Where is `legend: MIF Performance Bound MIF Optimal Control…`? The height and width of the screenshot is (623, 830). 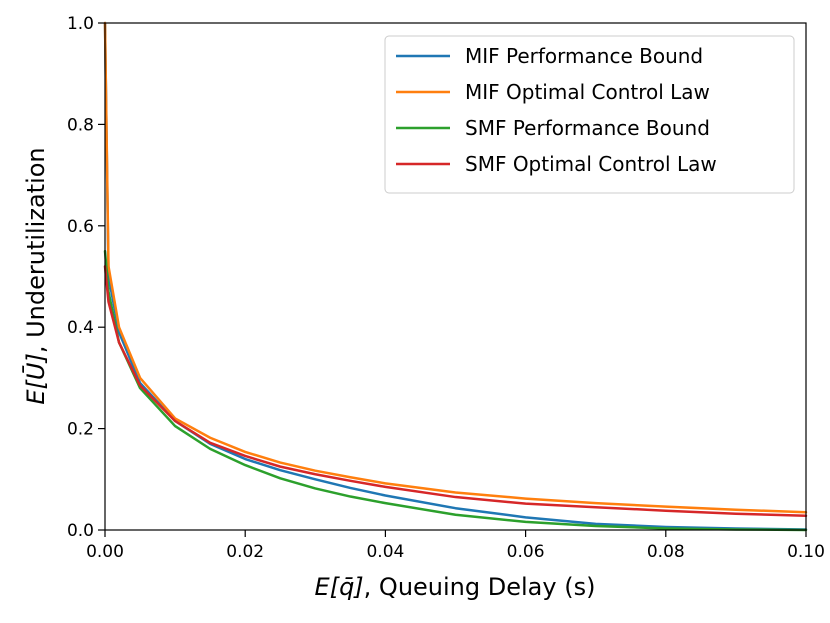
legend: MIF Performance Bound MIF Optimal Control… is located at coordinates (589, 114).